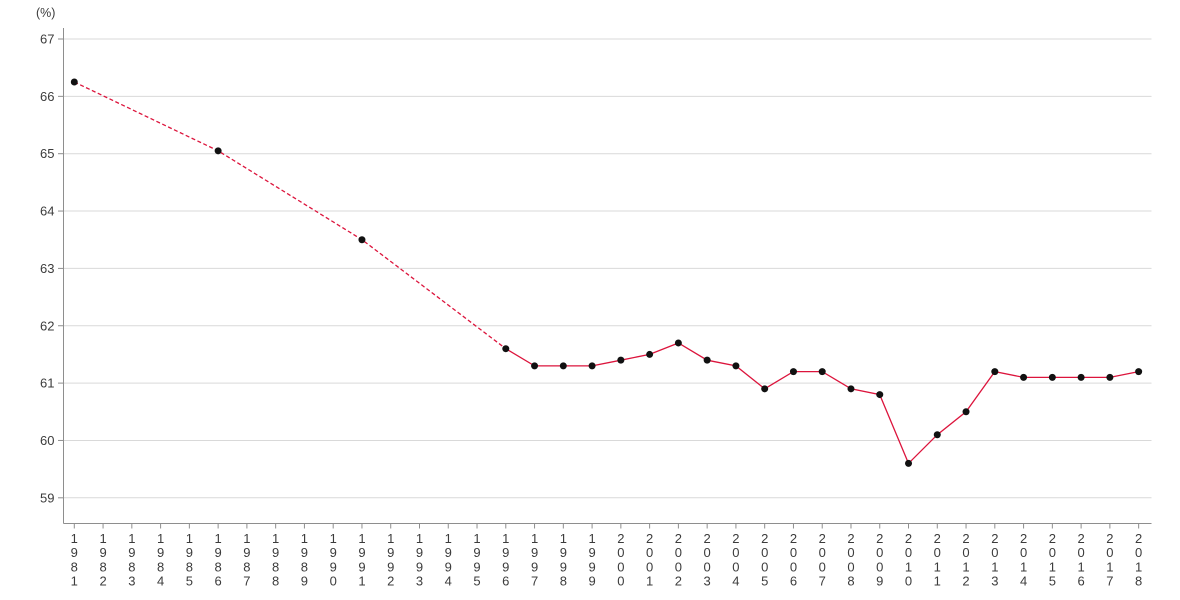  What do you see at coordinates (47, 39) in the screenshot?
I see `y-tick-label: 67` at bounding box center [47, 39].